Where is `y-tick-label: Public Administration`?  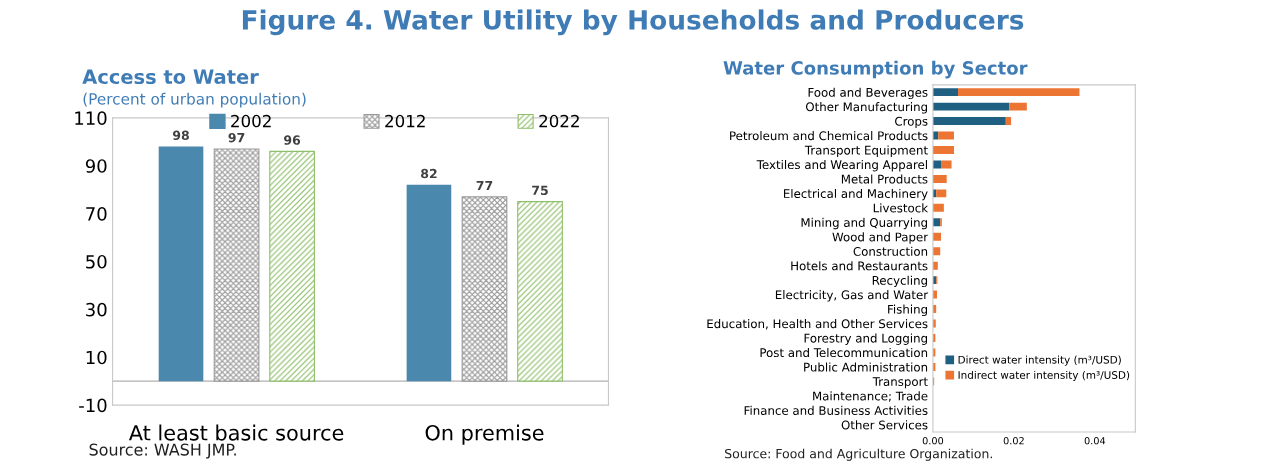
y-tick-label: Public Administration is located at coordinates (866, 367).